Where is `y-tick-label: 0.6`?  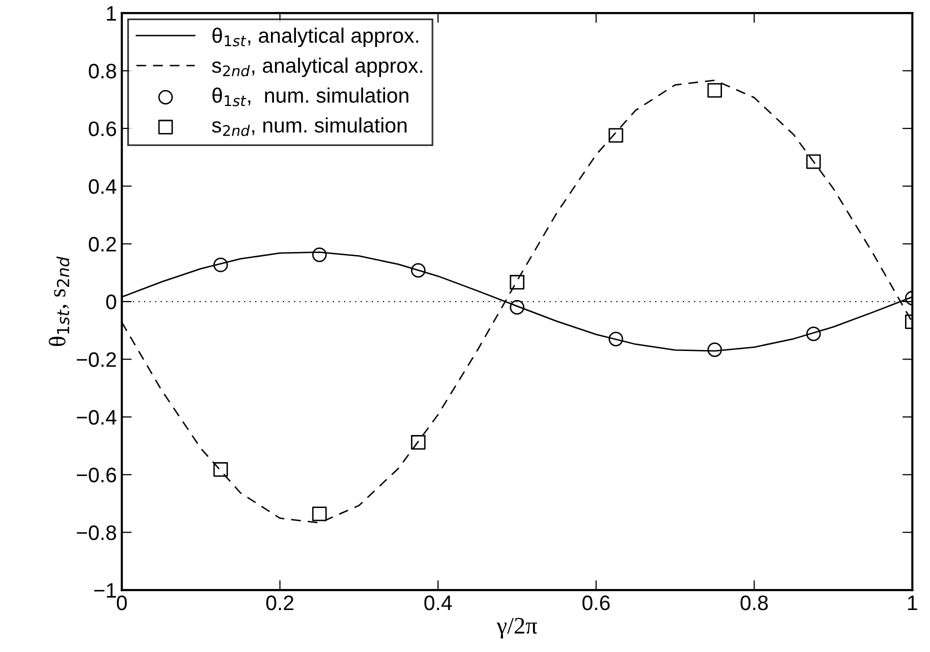 y-tick-label: 0.6 is located at coordinates (102, 128).